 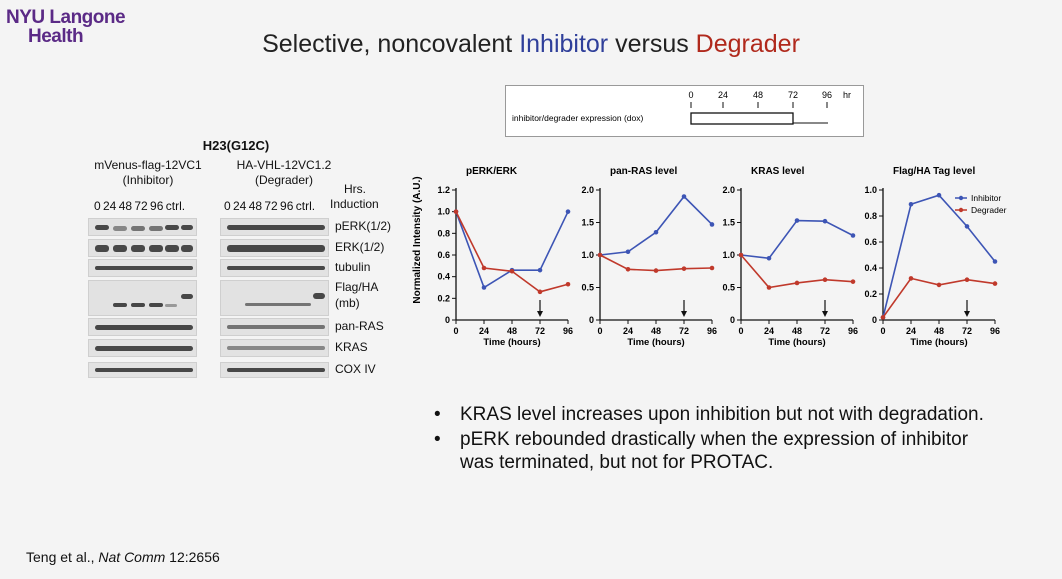 What do you see at coordinates (132, 557) in the screenshot?
I see `citation-journal: Nat Comm` at bounding box center [132, 557].